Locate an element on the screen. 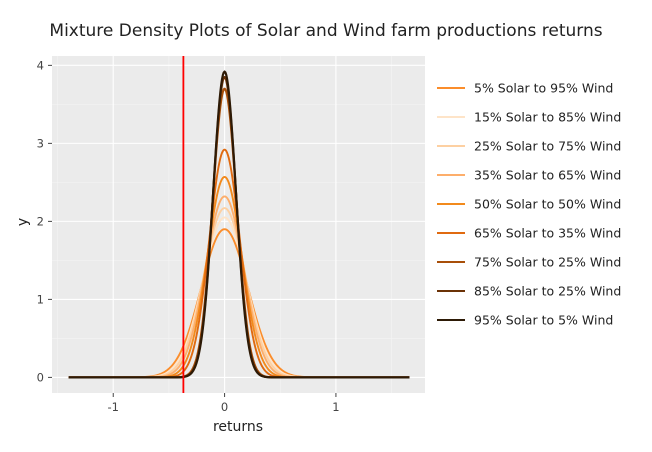 The height and width of the screenshot is (452, 652). legend-label: 95% Solar to 5% Wind is located at coordinates (543, 320).